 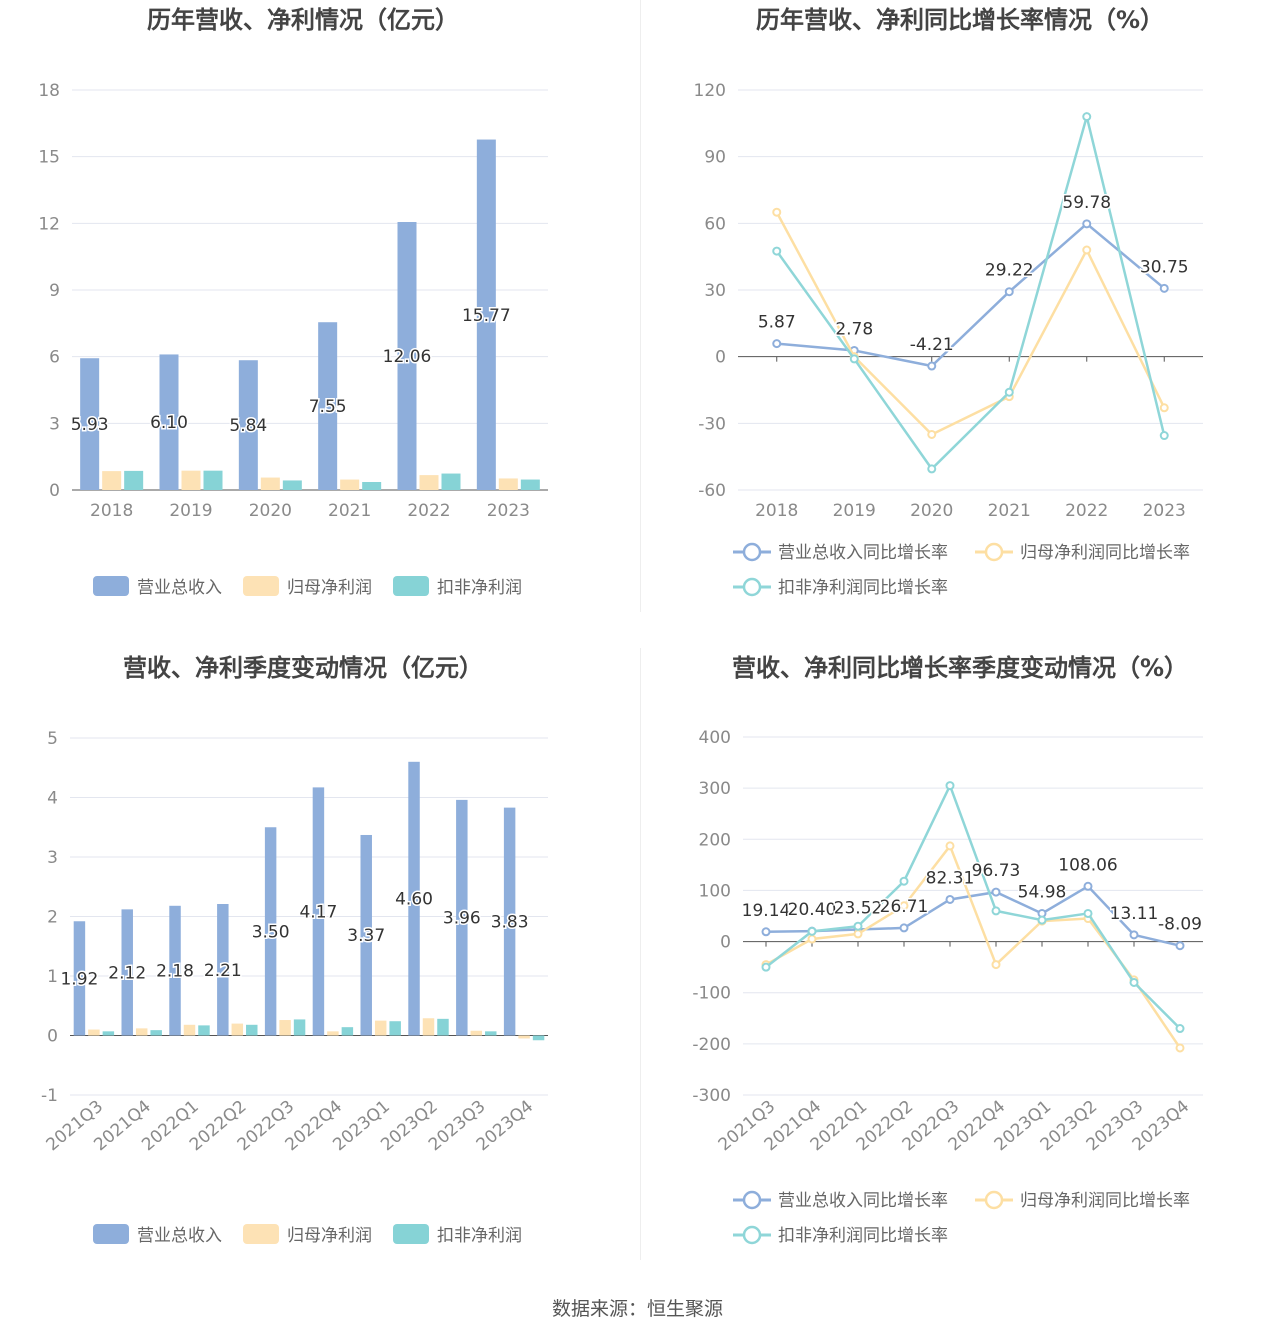 I want to click on y-tick-label: 15, so click(x=49, y=158).